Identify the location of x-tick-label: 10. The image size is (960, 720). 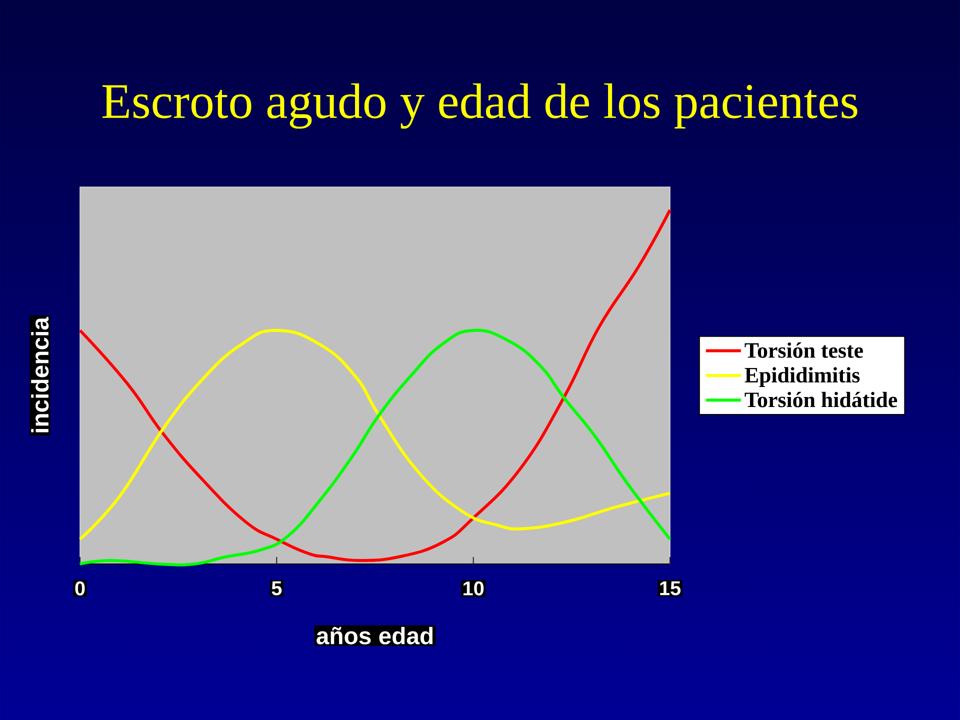
(474, 588).